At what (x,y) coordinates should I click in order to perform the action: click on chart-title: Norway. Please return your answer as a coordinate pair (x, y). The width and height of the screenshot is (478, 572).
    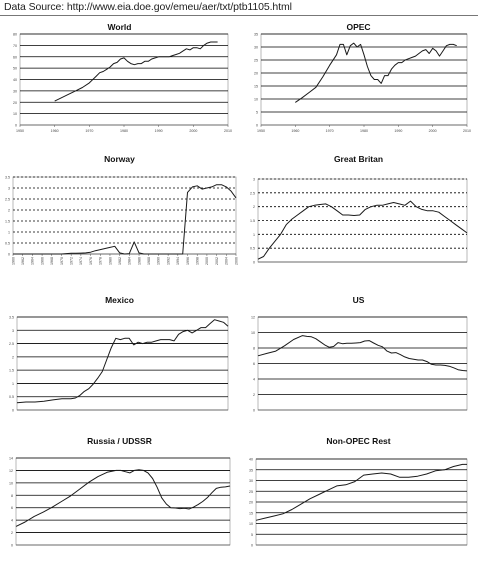
    Looking at the image, I should click on (119, 159).